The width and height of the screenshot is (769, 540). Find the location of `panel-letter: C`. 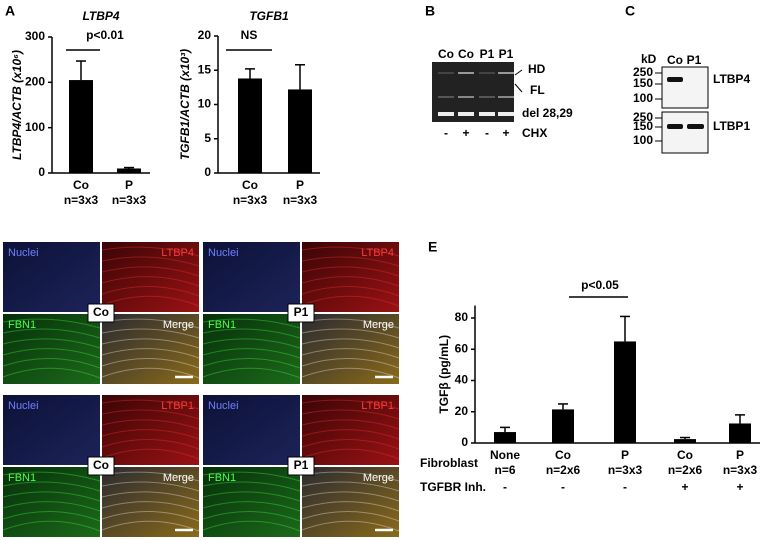

panel-letter: C is located at coordinates (630, 11).